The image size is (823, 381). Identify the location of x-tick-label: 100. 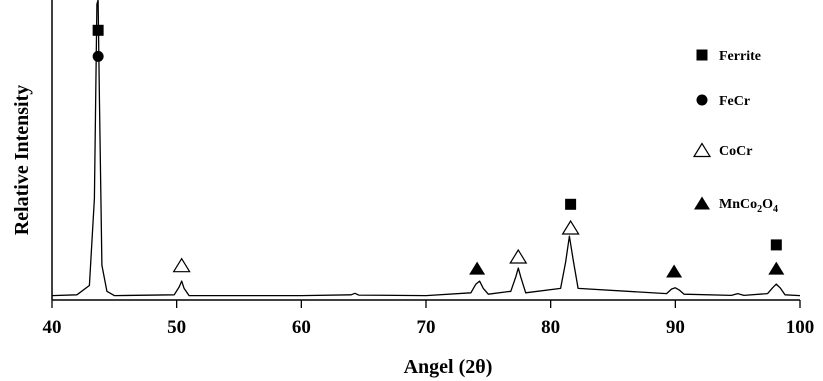
(800, 327).